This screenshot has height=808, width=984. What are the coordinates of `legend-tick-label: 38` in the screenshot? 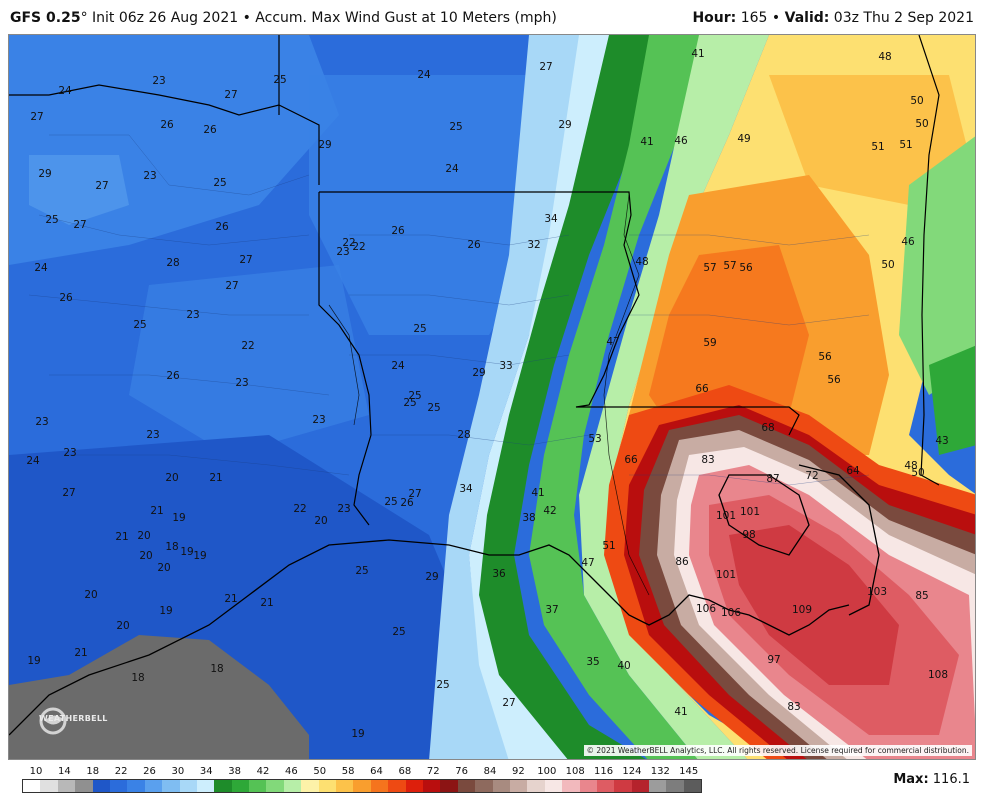 It's located at (235, 771).